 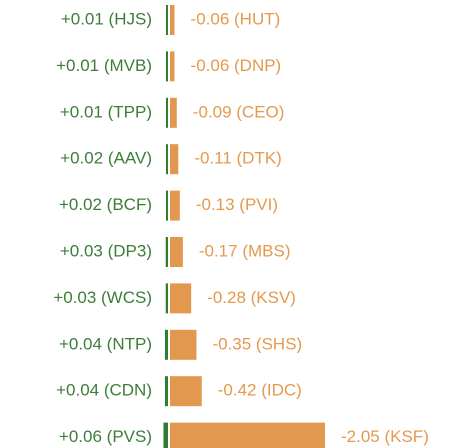 What do you see at coordinates (257, 343) in the screenshot?
I see `loss-label: -0.35 (SHS)` at bounding box center [257, 343].